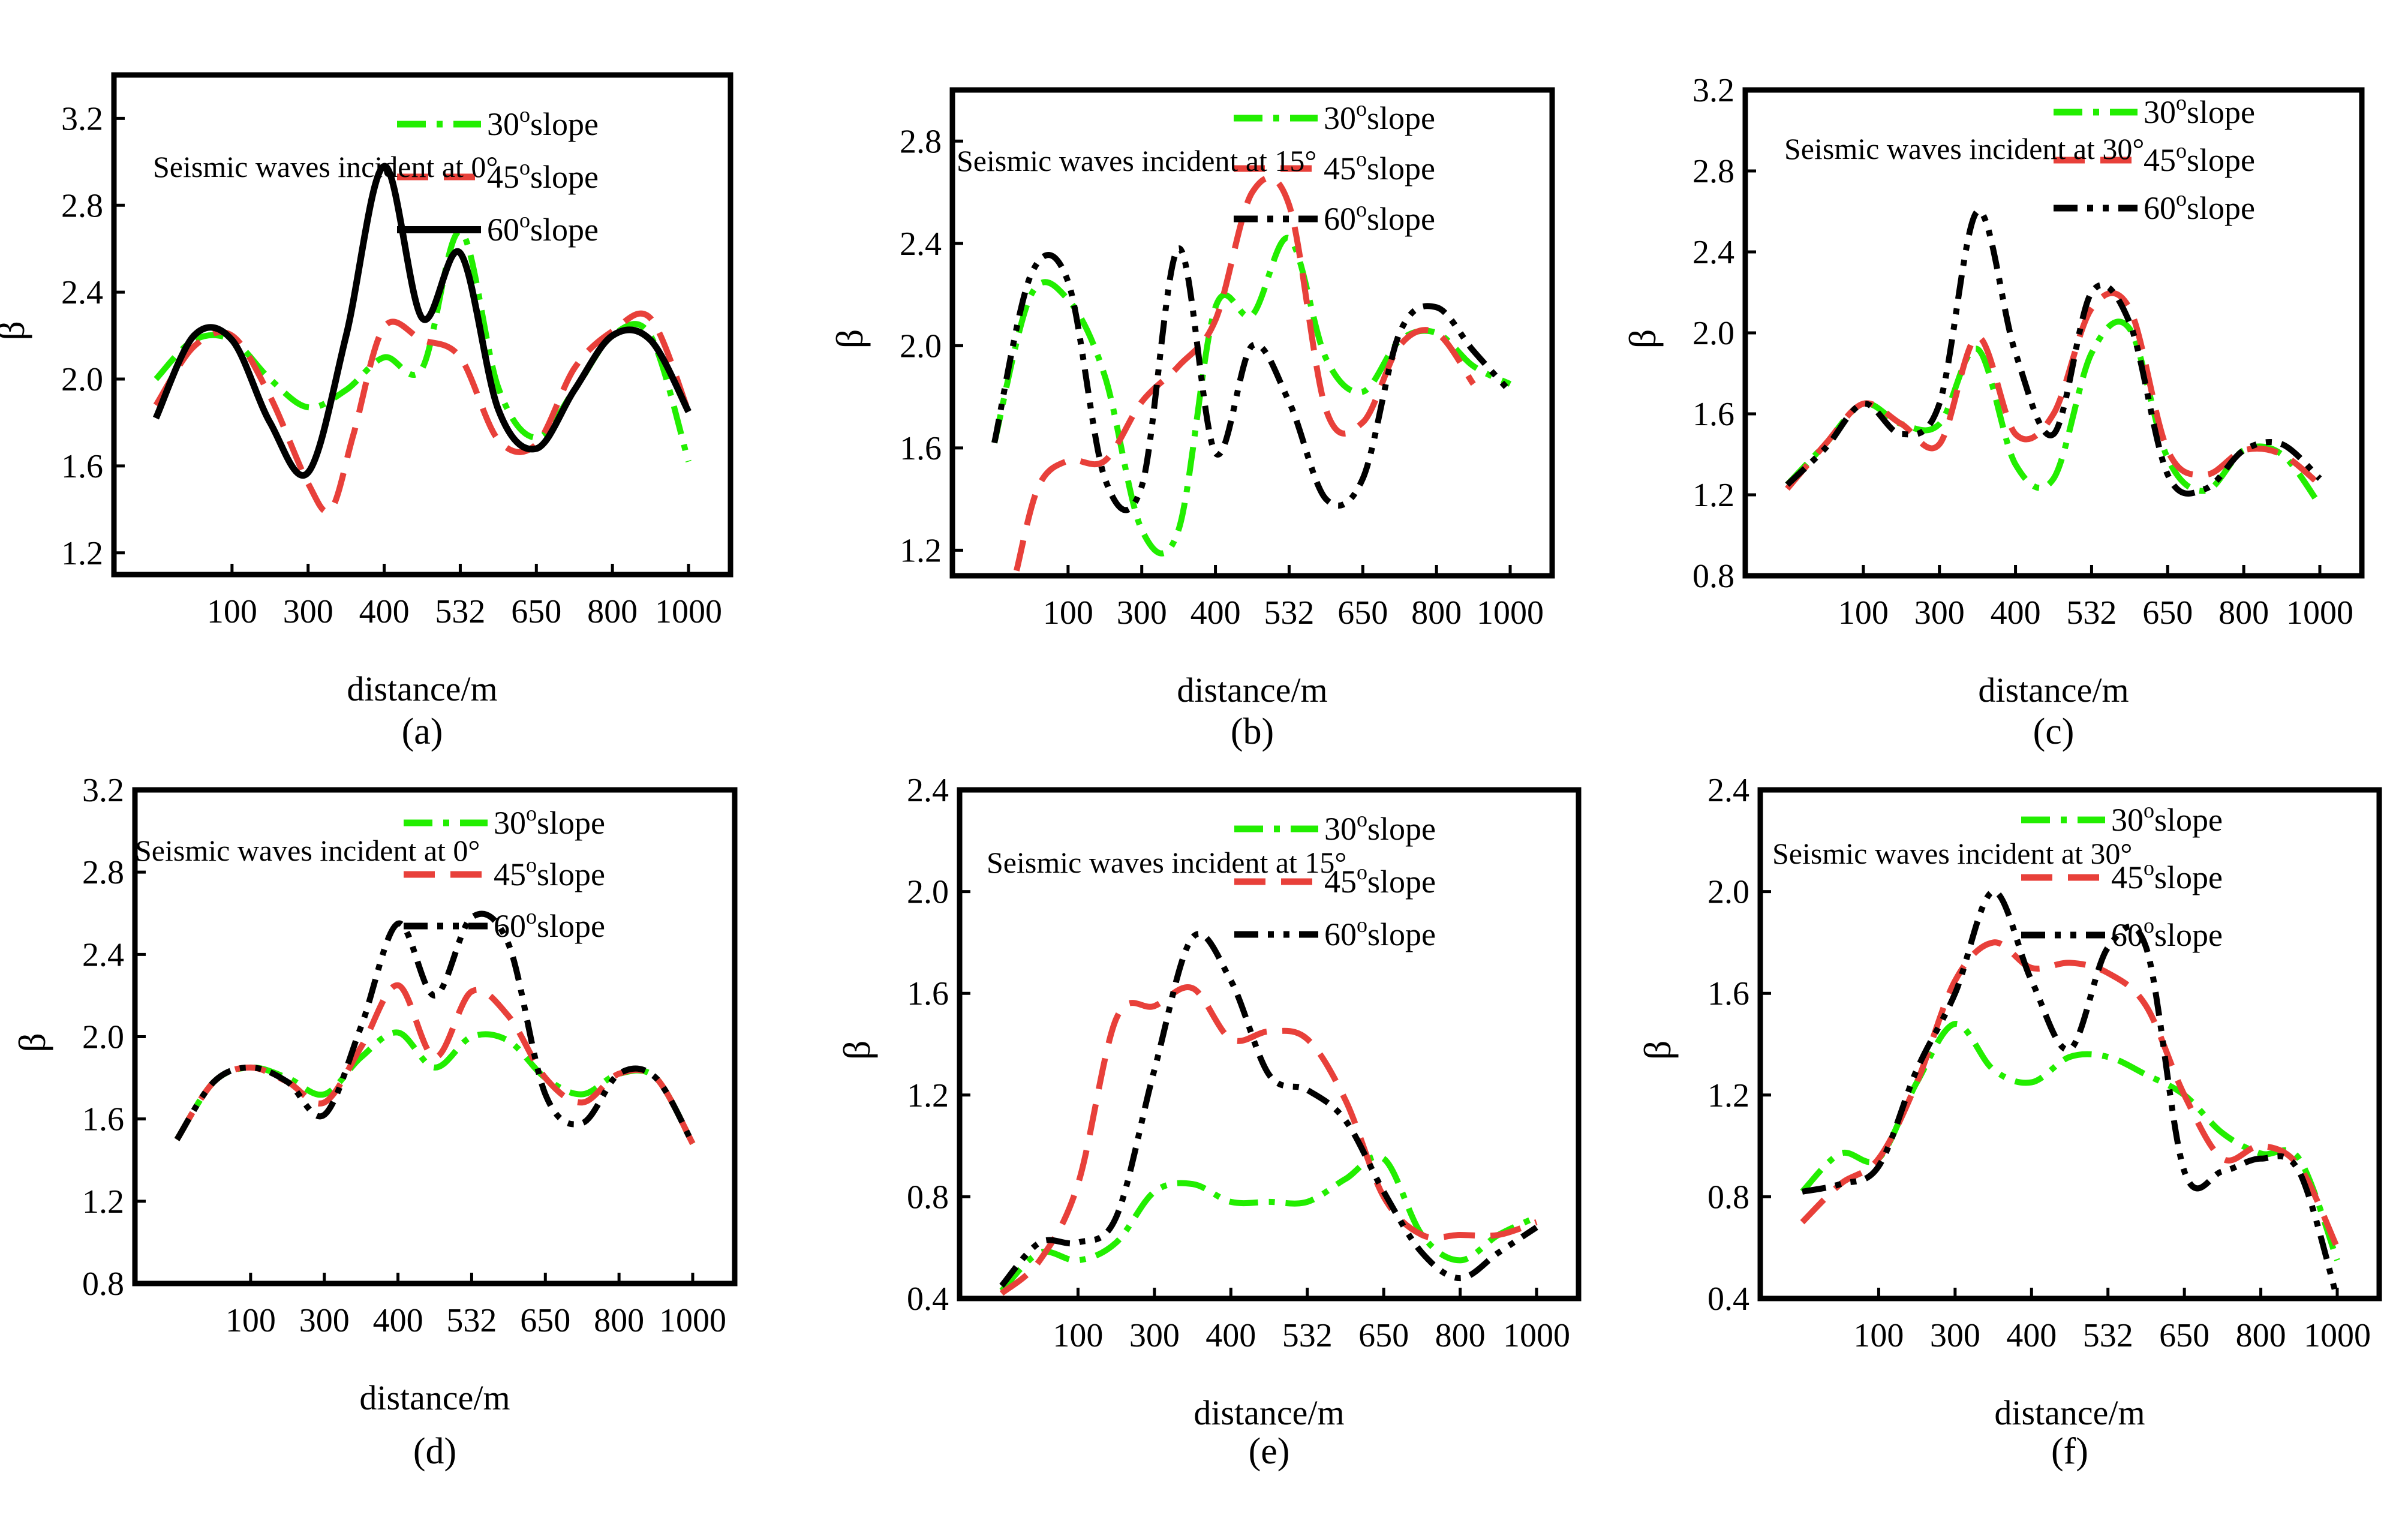 The width and height of the screenshot is (2408, 1524). Describe the element at coordinates (2054, 732) in the screenshot. I see `panel-label: (c)` at that location.